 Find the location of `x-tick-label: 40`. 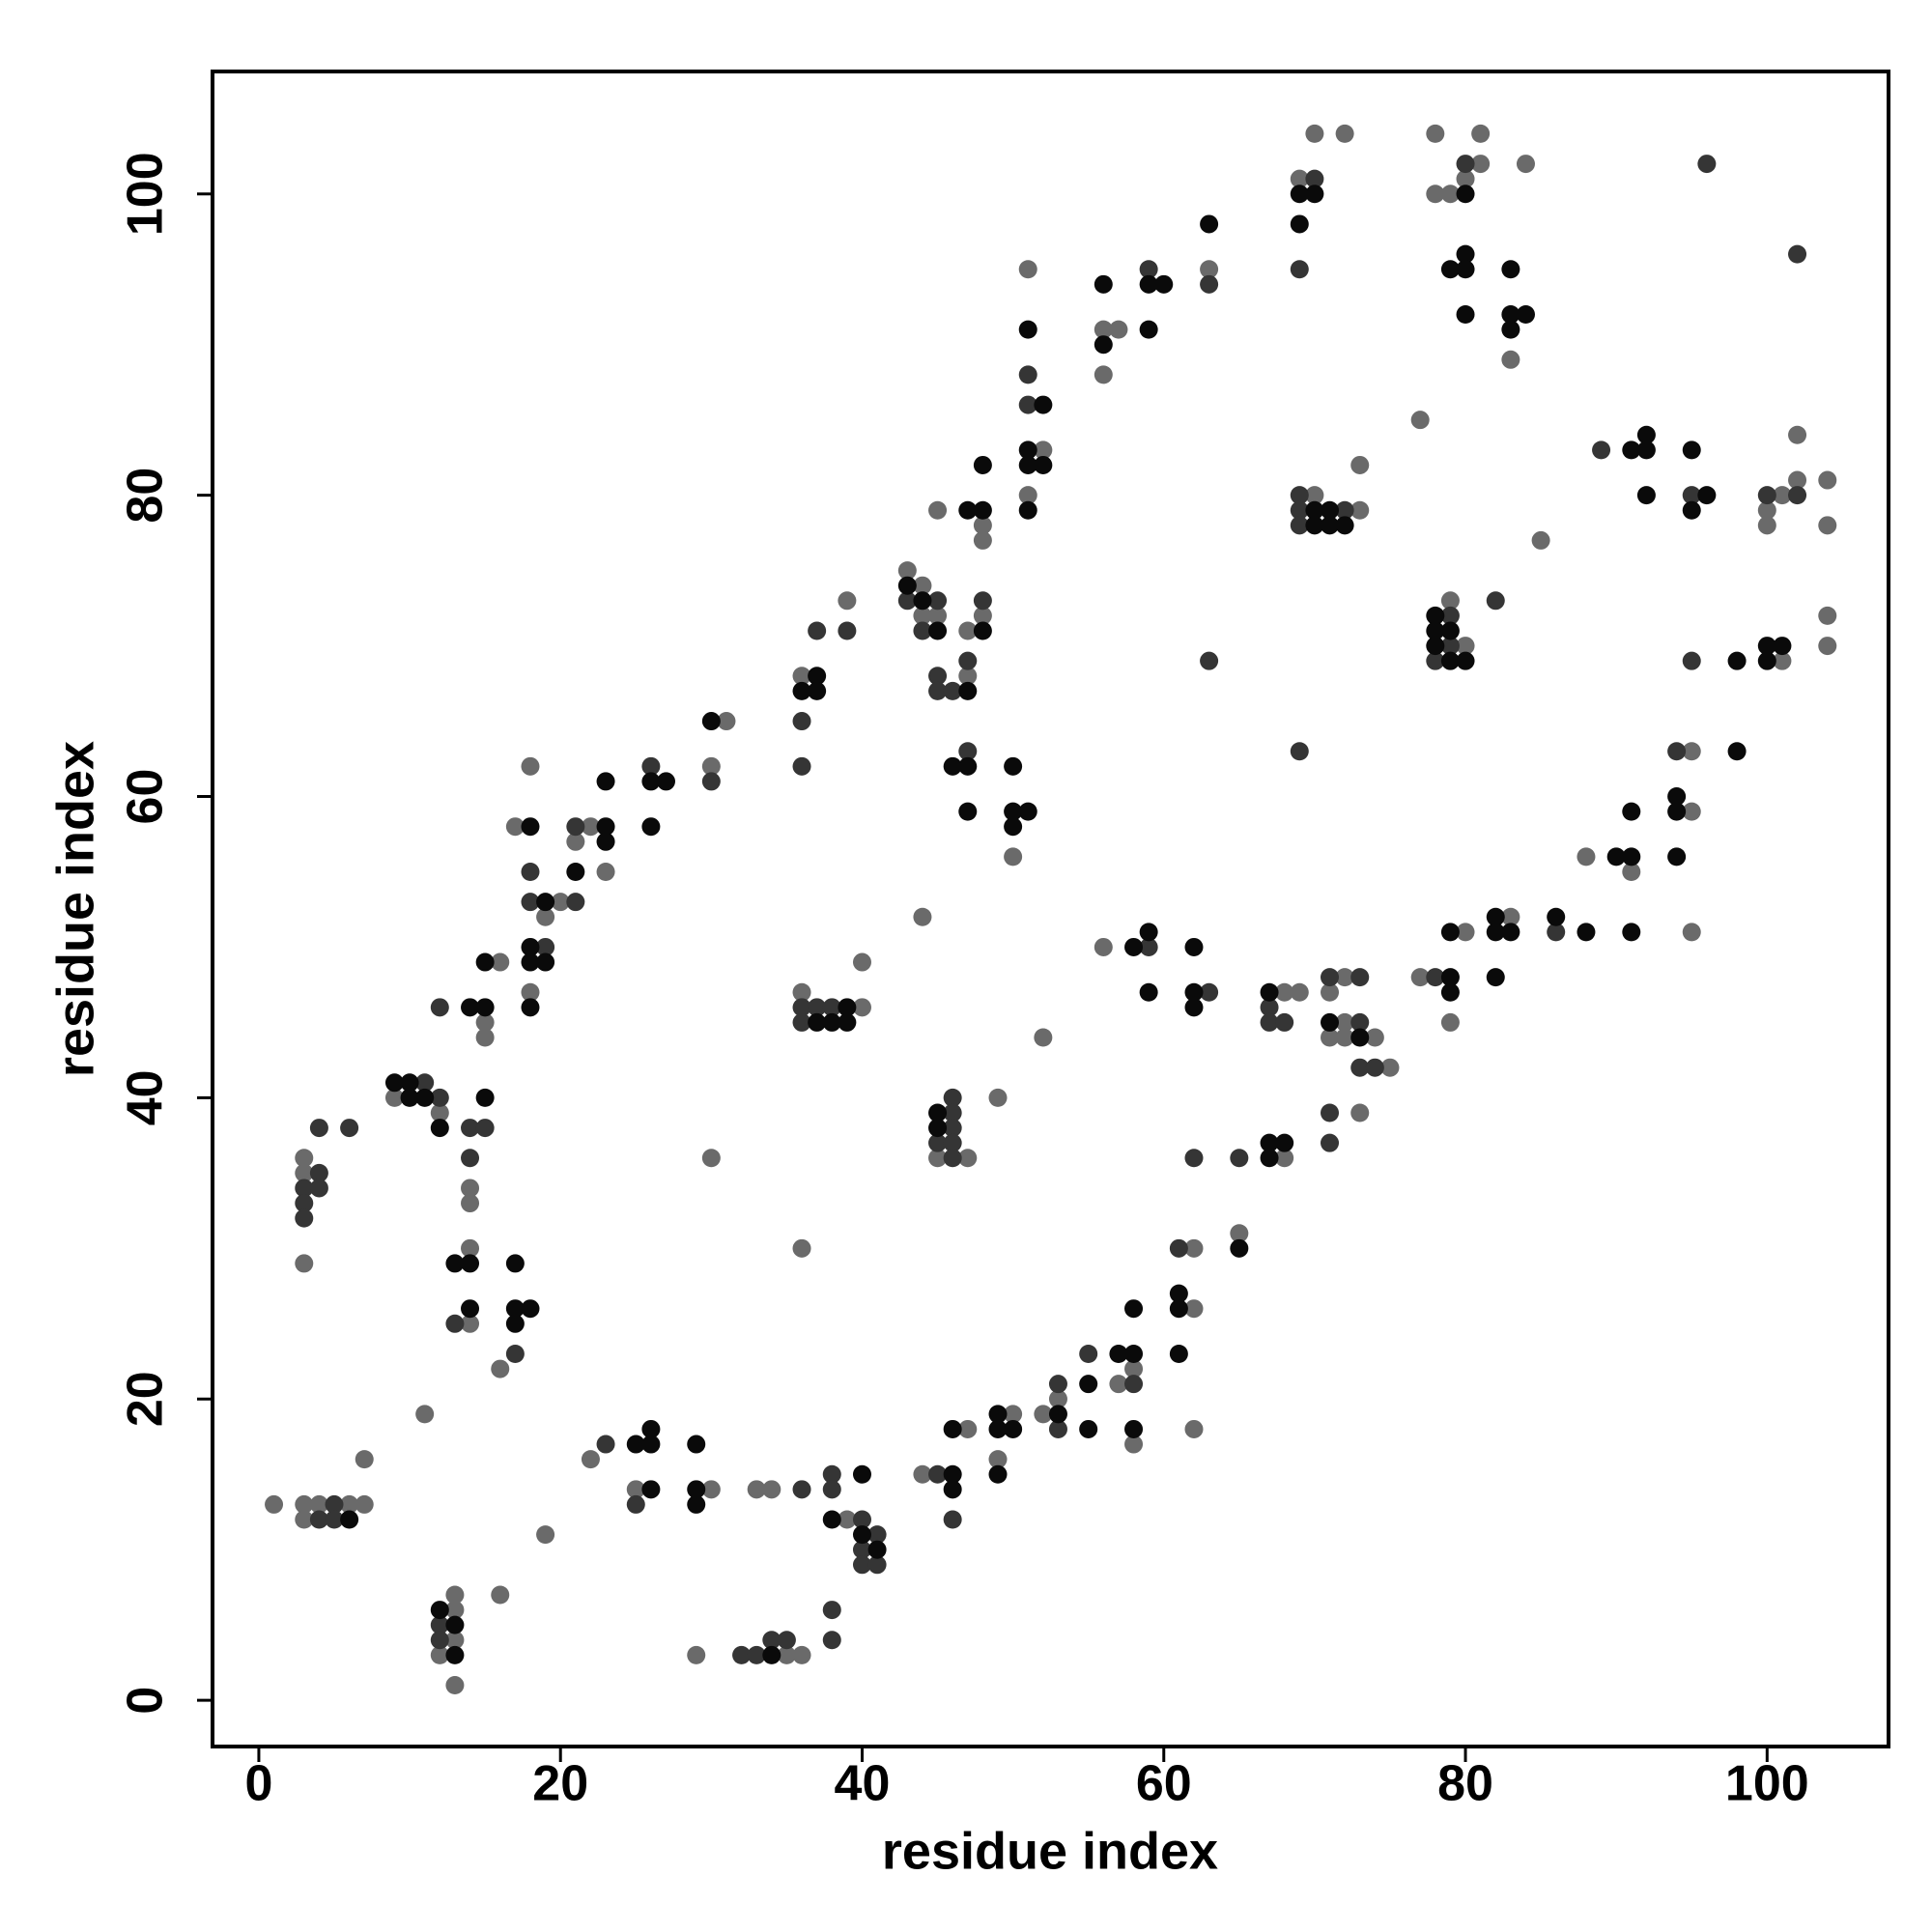

x-tick-label: 40 is located at coordinates (863, 1784).